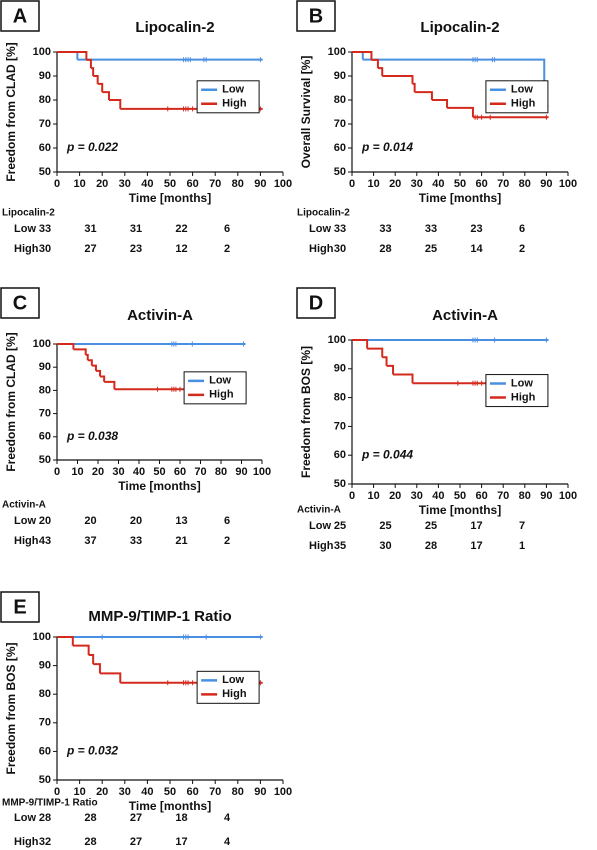 The width and height of the screenshot is (597, 850). Describe the element at coordinates (465, 315) in the screenshot. I see `chart-title: Activin-A` at that location.